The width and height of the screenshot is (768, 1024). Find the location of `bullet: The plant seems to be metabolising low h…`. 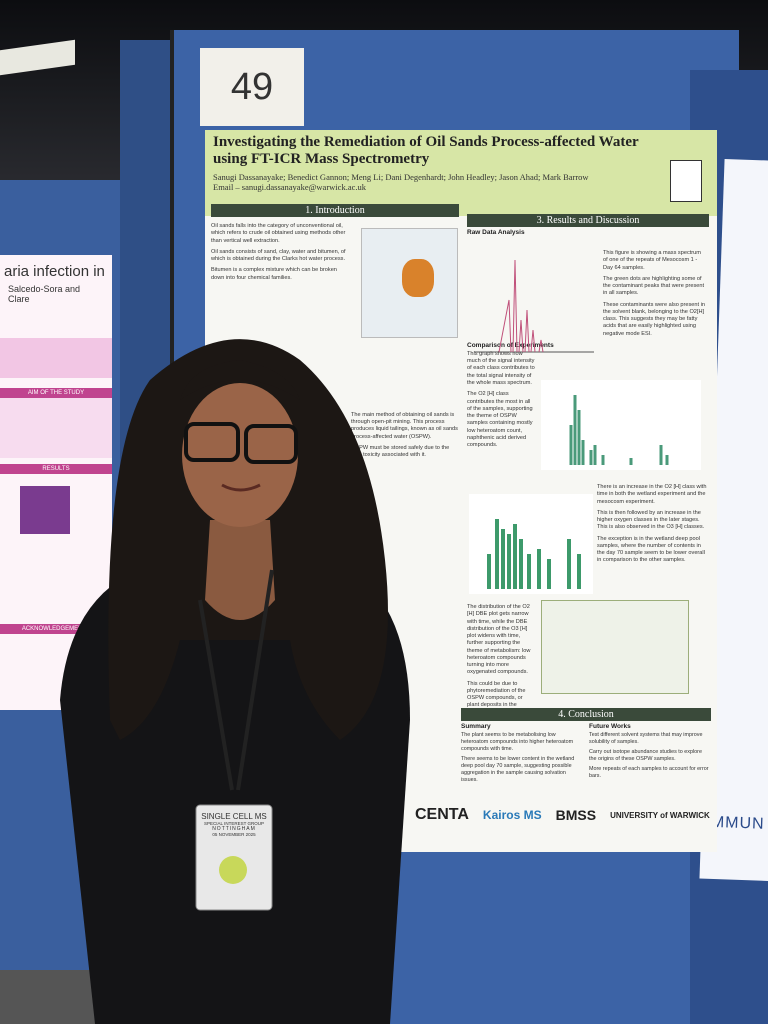

bullet: The plant seems to be metabolising low h… is located at coordinates (517, 742).